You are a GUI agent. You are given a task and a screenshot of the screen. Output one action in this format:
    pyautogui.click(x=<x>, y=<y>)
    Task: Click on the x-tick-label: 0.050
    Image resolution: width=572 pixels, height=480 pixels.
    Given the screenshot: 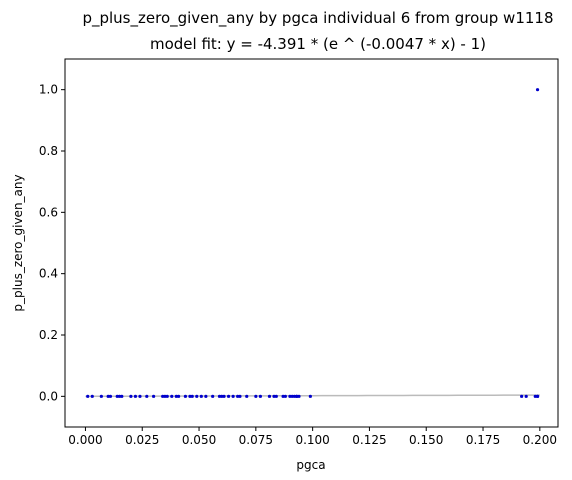 What is the action you would take?
    pyautogui.click(x=199, y=440)
    